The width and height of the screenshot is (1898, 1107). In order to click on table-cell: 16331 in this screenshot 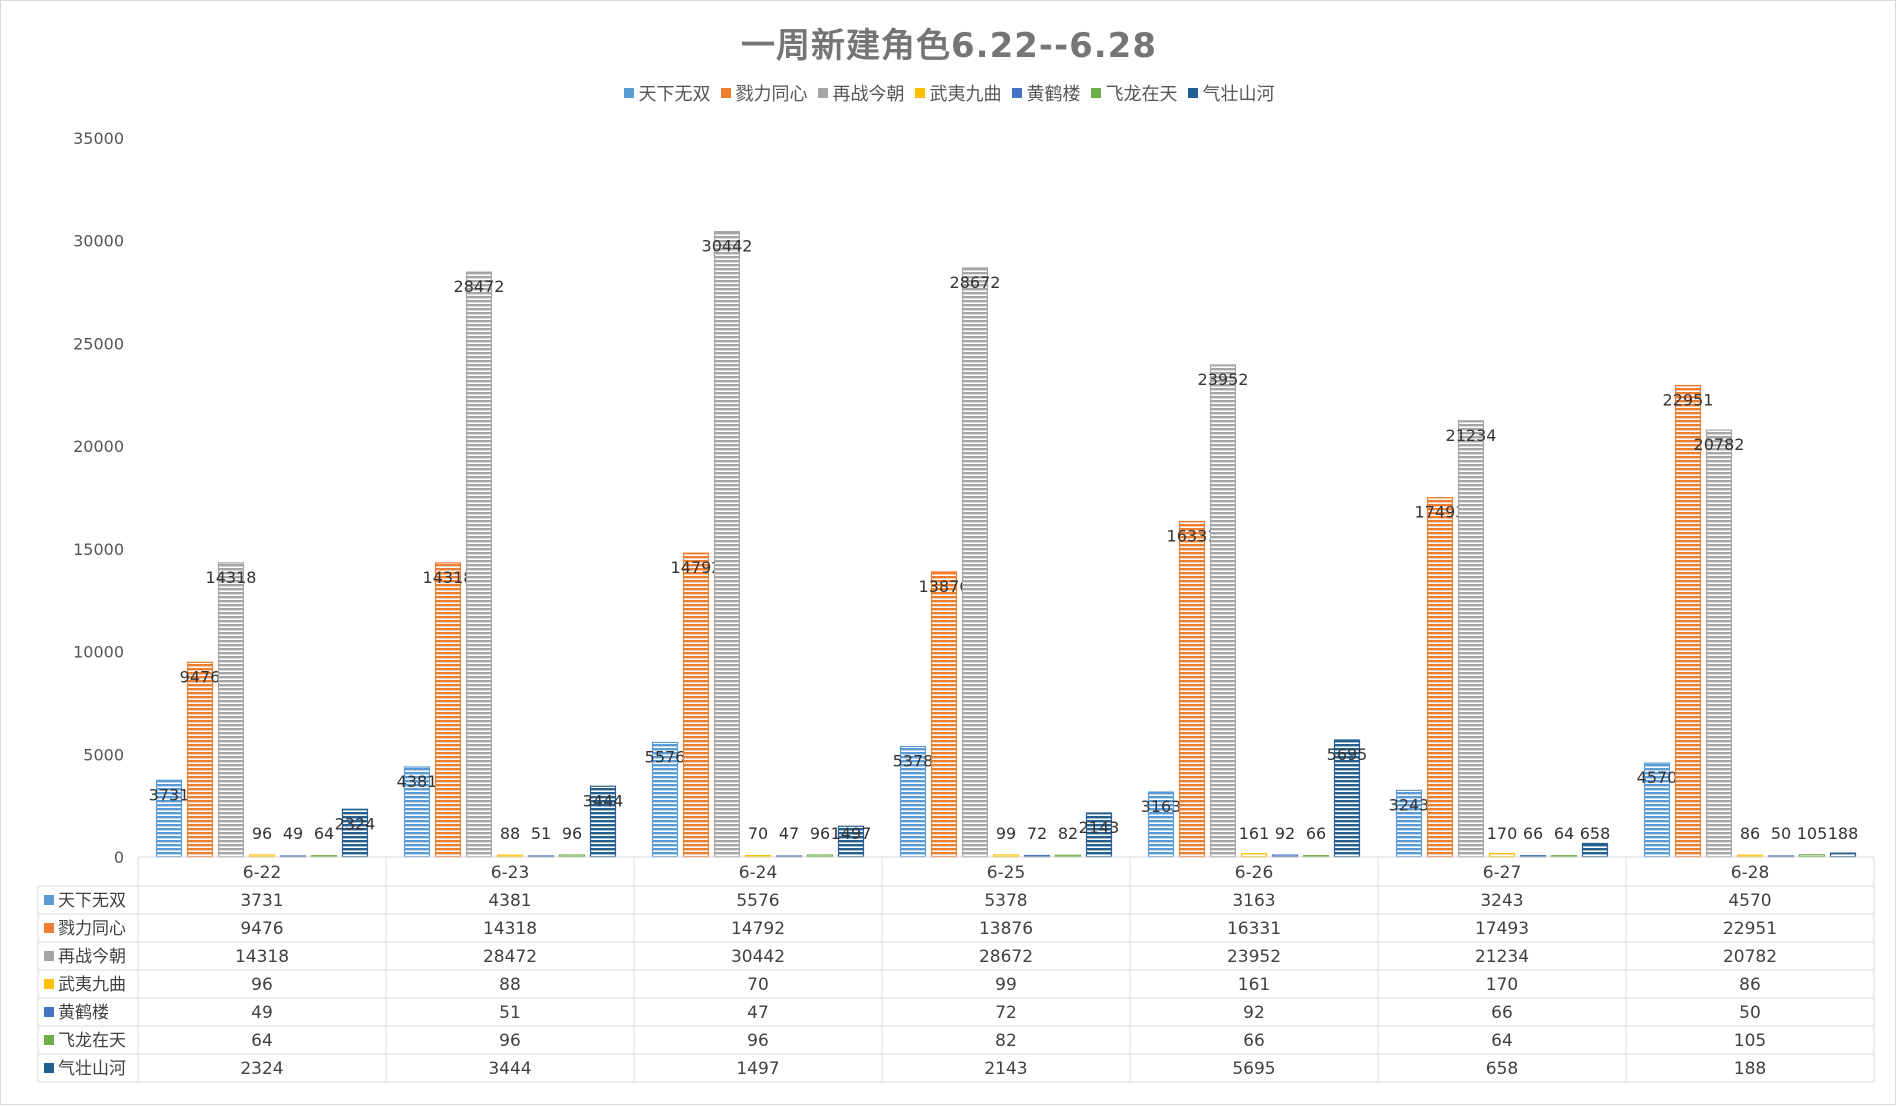, I will do `click(1254, 929)`.